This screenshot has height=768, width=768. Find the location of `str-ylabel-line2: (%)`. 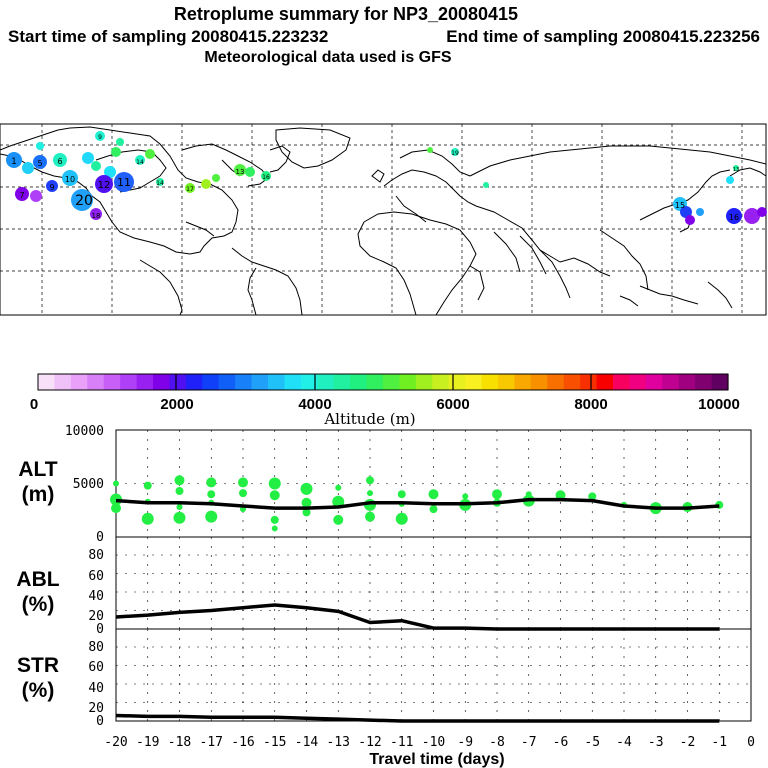

str-ylabel-line2: (%) is located at coordinates (38, 690).